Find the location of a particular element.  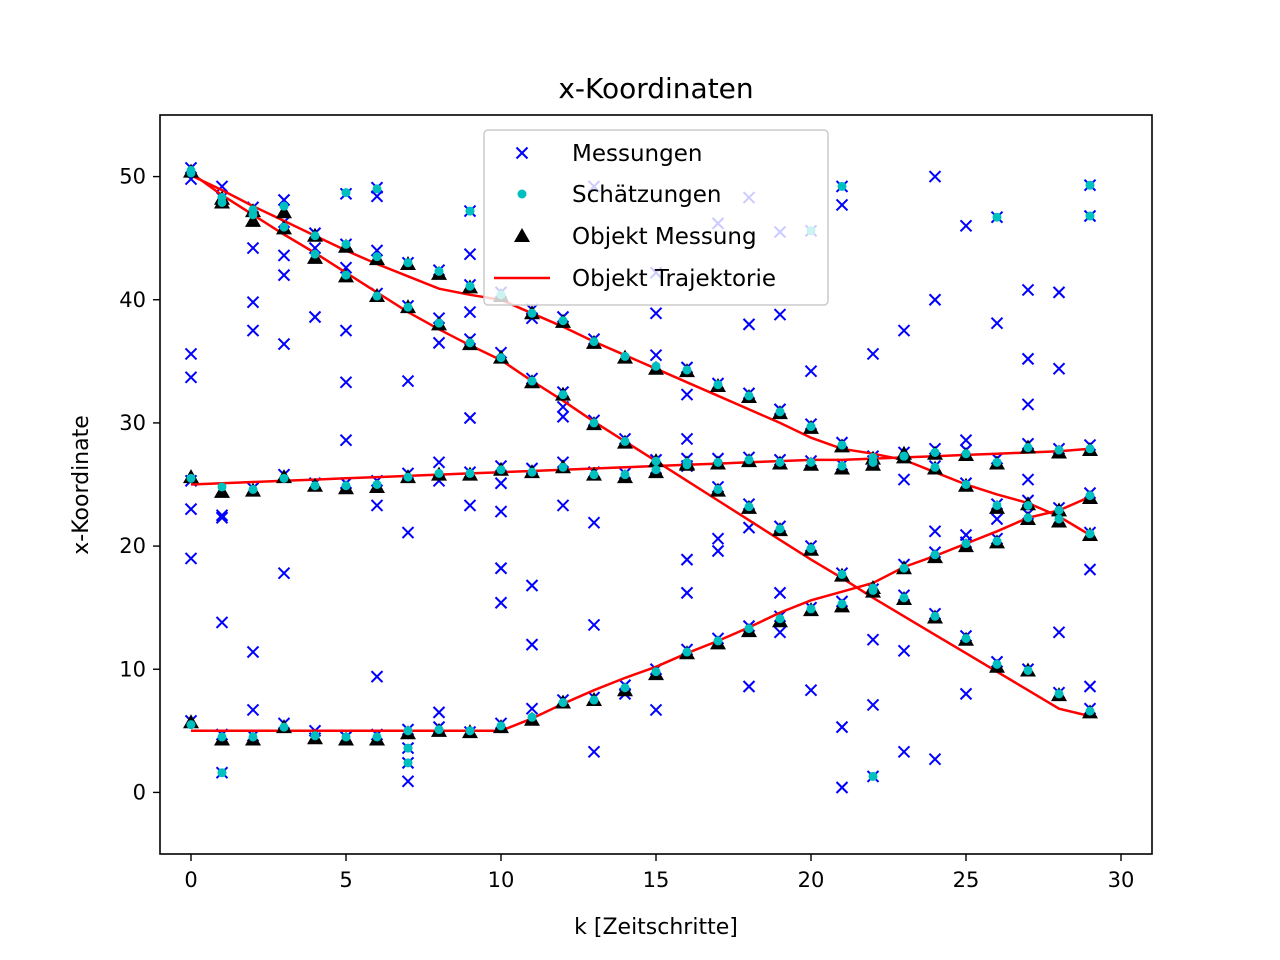

x-tick-label: 15 is located at coordinates (656, 880).